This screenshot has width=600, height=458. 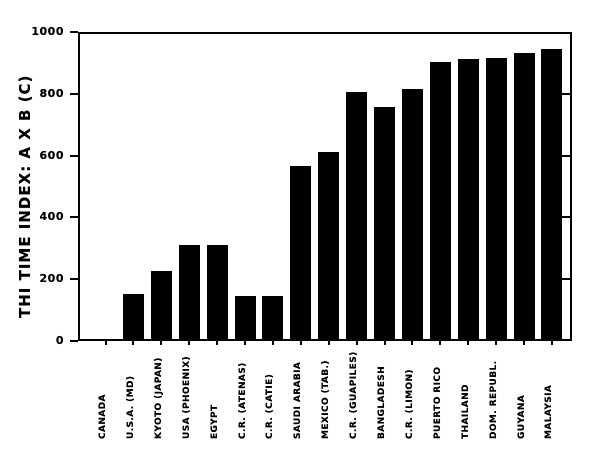 What do you see at coordinates (214, 421) in the screenshot?
I see `x-category-label: EGYPT` at bounding box center [214, 421].